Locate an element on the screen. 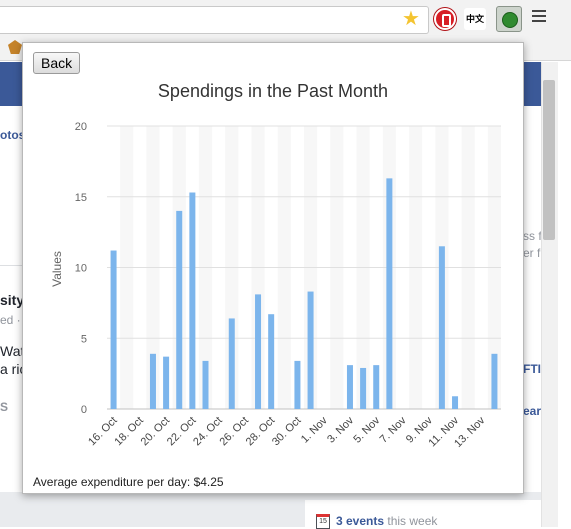  average-label: Average expenditure per day: is located at coordinates (112, 482).